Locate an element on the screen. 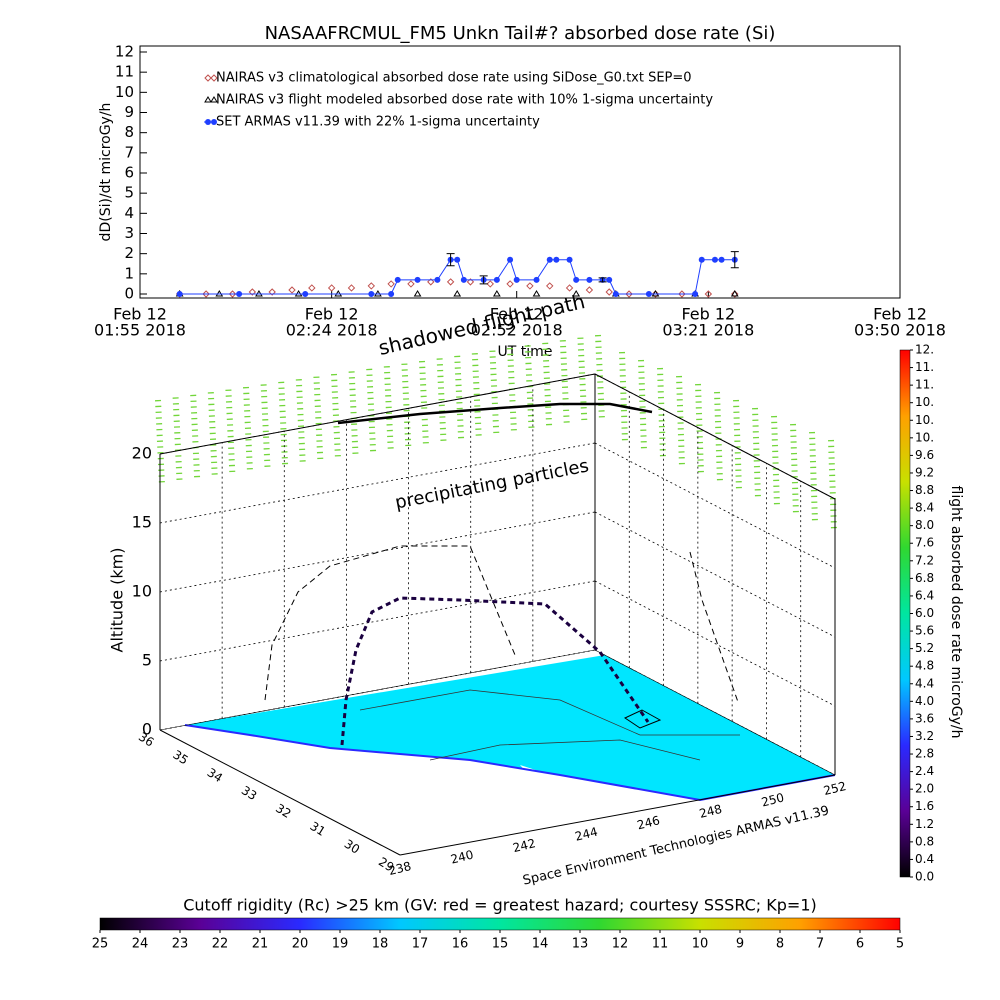  x-tick-label: 242 is located at coordinates (524, 845).